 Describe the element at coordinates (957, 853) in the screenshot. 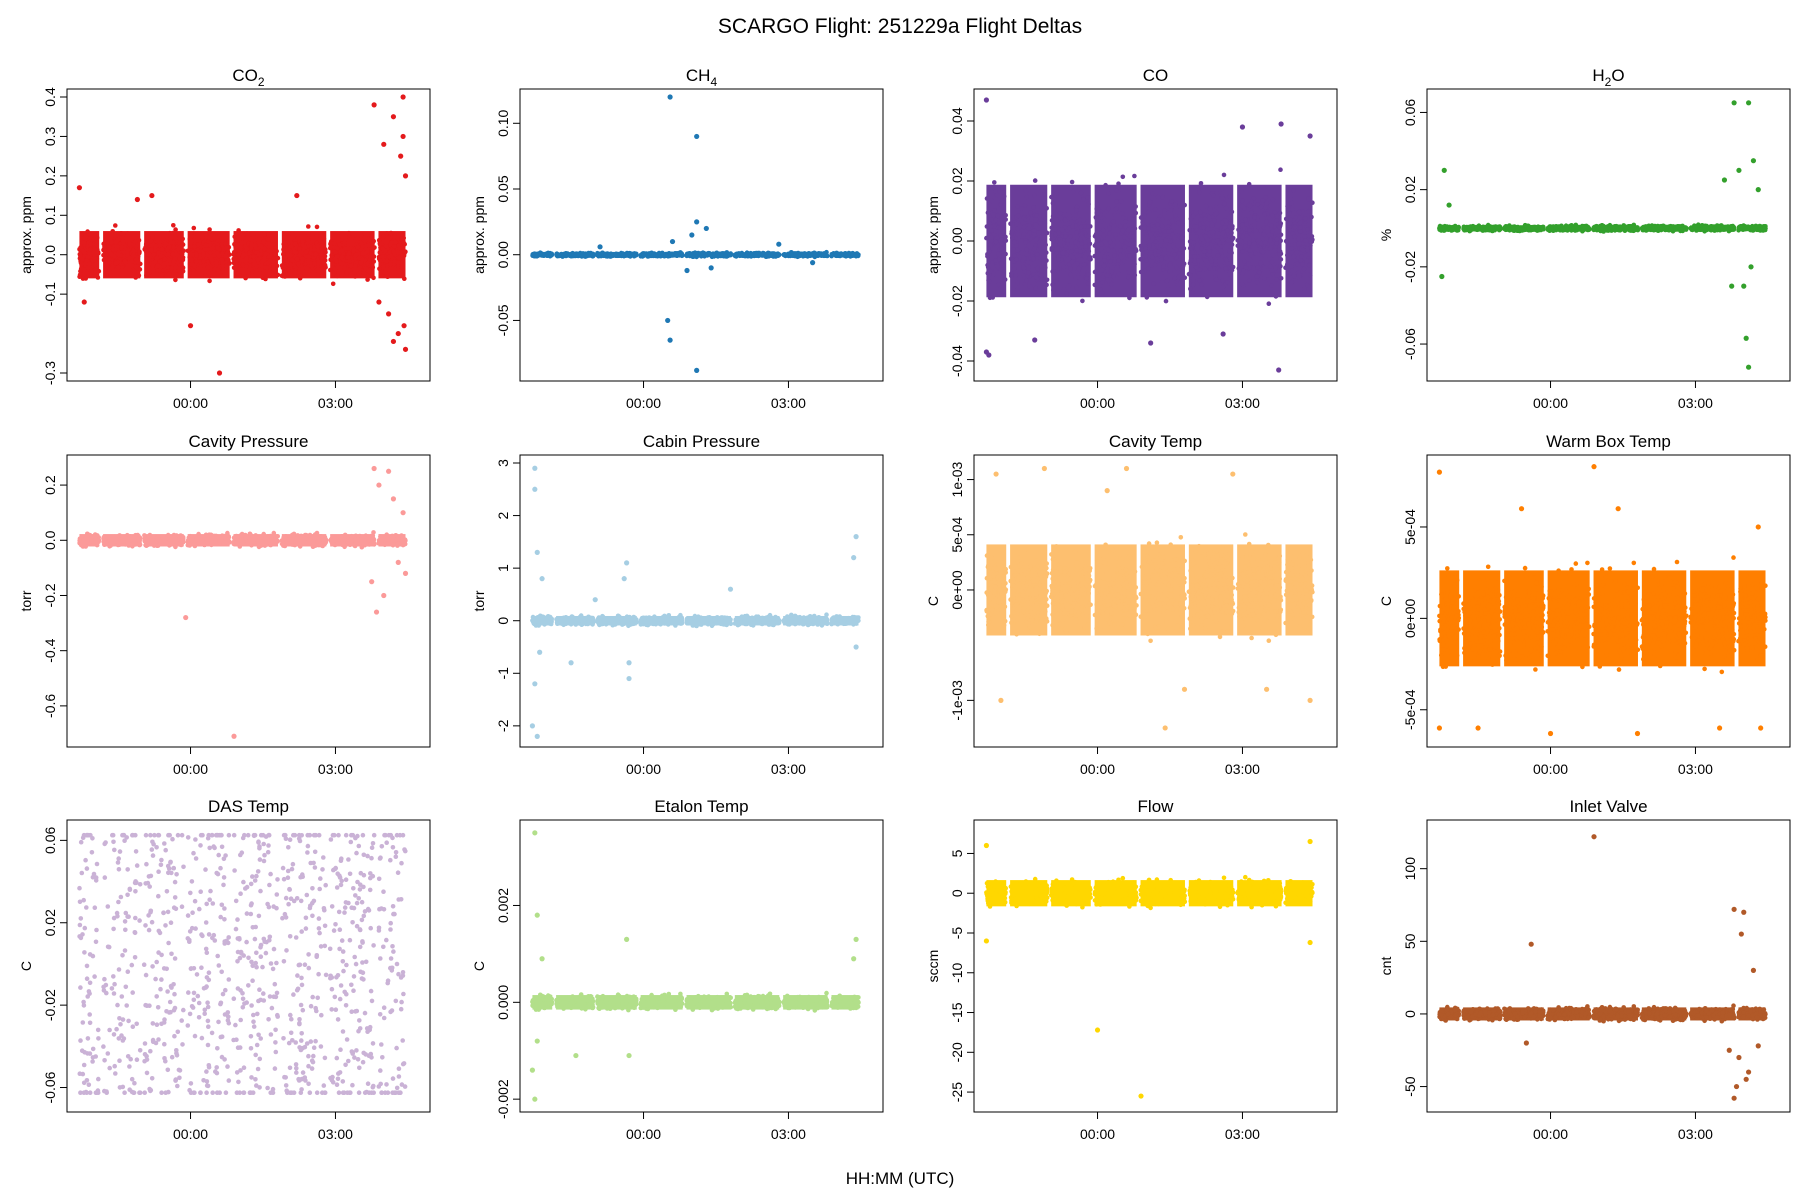

I see `y-tick-label: 5` at that location.